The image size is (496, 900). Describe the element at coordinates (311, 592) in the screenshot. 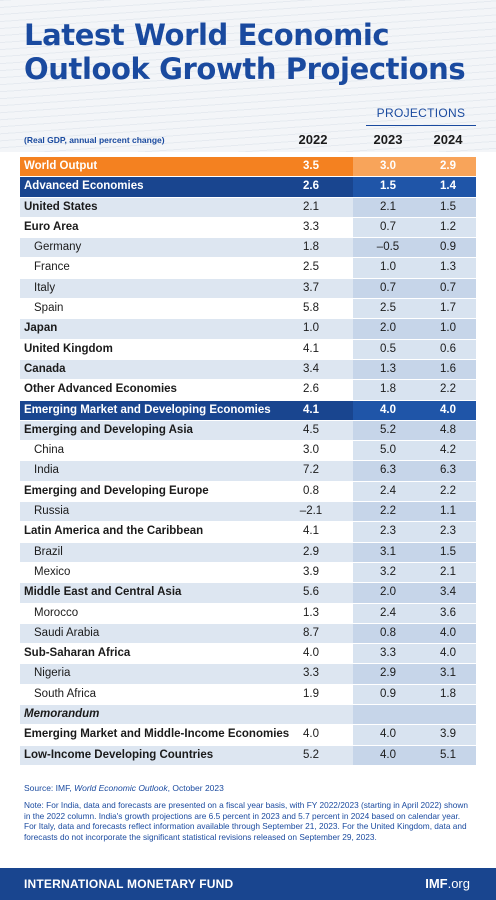

I see `value-2022: 5.6` at that location.